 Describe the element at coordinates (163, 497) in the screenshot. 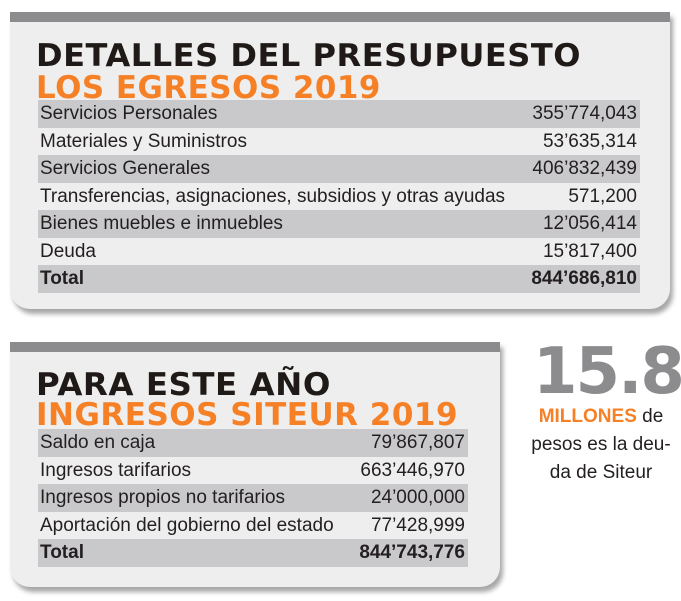

I see `row-label: Ingresos propios no tarifarios` at that location.